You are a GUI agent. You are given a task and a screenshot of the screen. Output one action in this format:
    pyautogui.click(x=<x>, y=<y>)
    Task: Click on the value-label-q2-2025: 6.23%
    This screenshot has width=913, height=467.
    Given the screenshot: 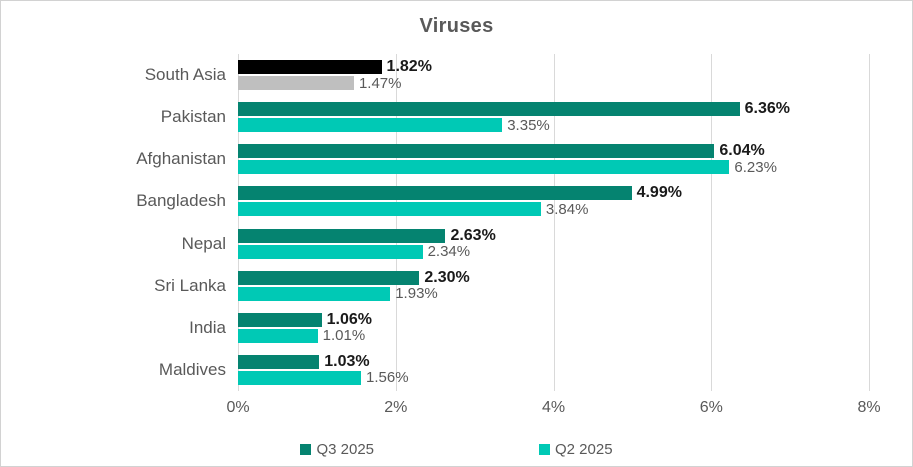 What is the action you would take?
    pyautogui.click(x=755, y=167)
    